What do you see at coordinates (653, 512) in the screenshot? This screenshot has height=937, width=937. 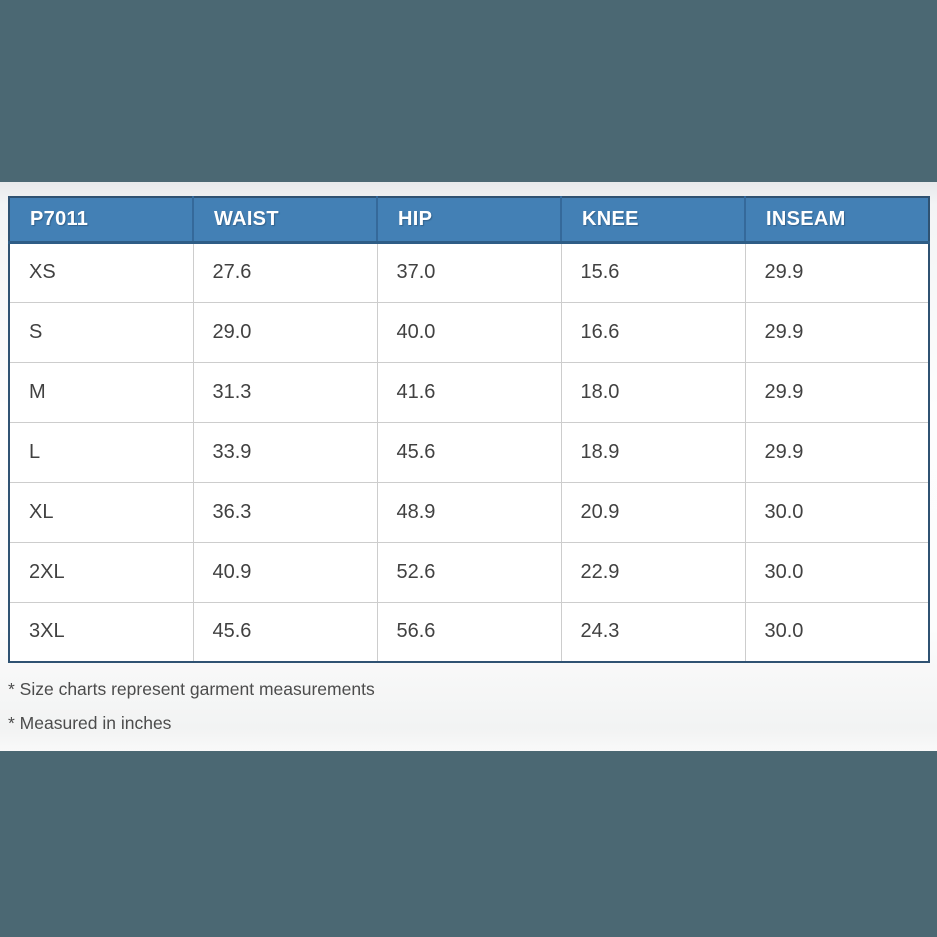 I see `knee-value: 20.9` at bounding box center [653, 512].